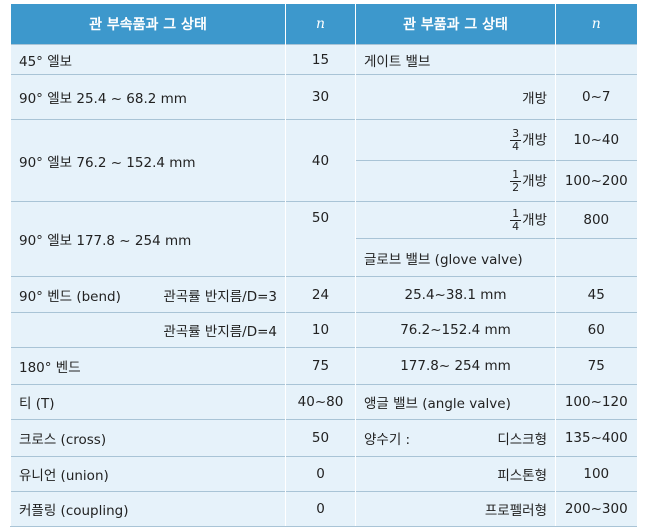  What do you see at coordinates (70, 296) in the screenshot?
I see `fitting-label: 90° 벤드 (bend)` at bounding box center [70, 296].